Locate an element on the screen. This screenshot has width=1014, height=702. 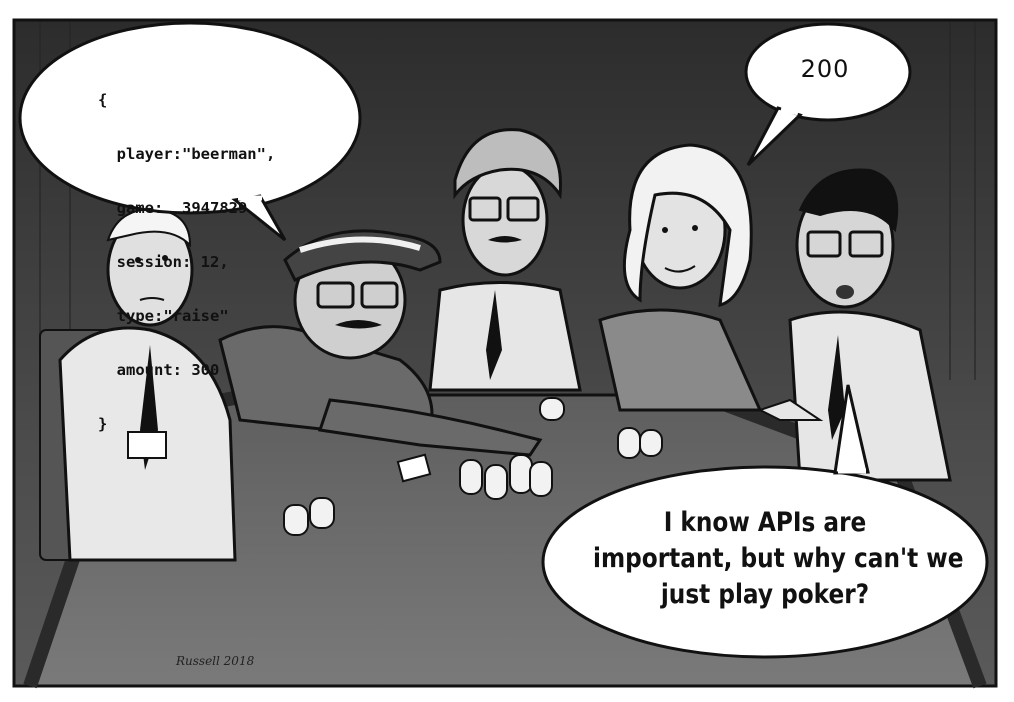
player-glasses-right is located at coordinates (854, 325).